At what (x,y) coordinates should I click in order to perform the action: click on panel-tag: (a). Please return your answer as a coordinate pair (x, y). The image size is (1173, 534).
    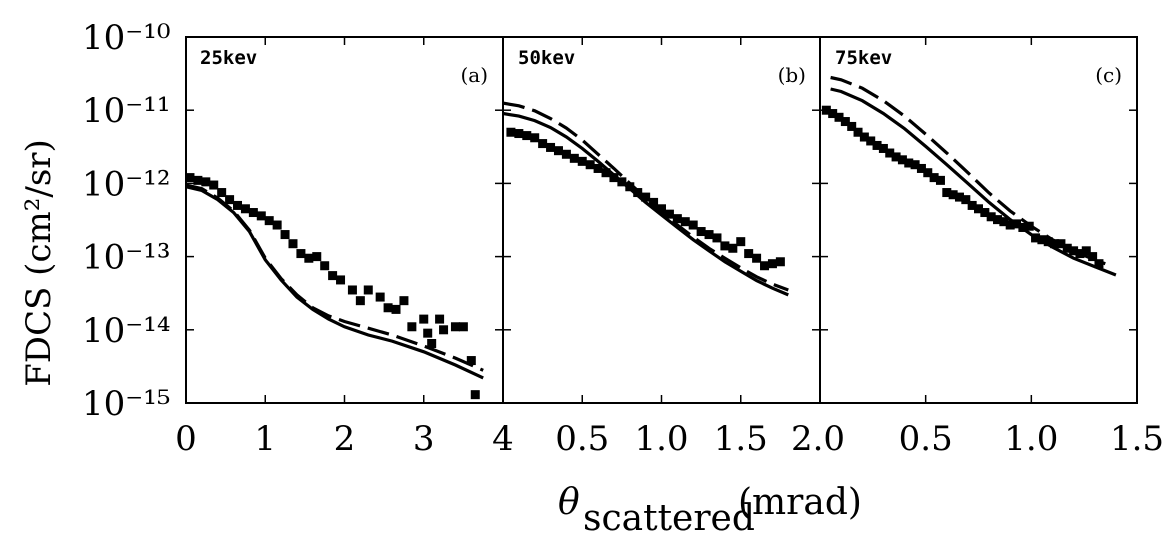
    Looking at the image, I should click on (474, 75).